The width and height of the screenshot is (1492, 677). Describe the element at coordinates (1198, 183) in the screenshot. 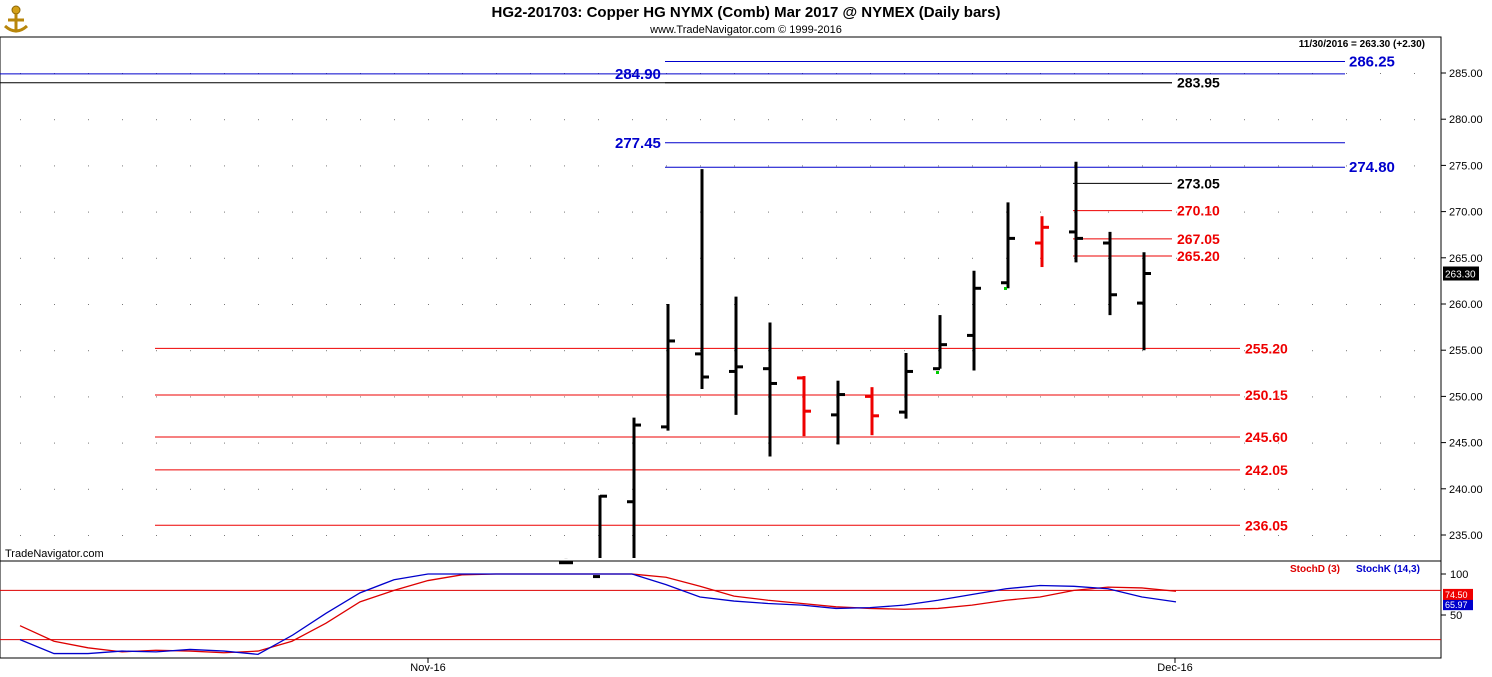

I see `level-label-273.05: 273.05` at that location.